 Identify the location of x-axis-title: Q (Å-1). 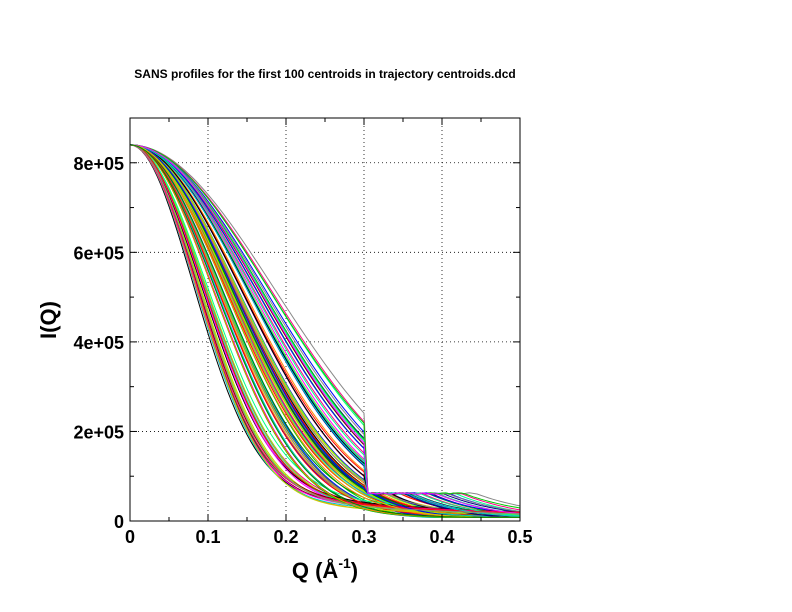
(325, 569).